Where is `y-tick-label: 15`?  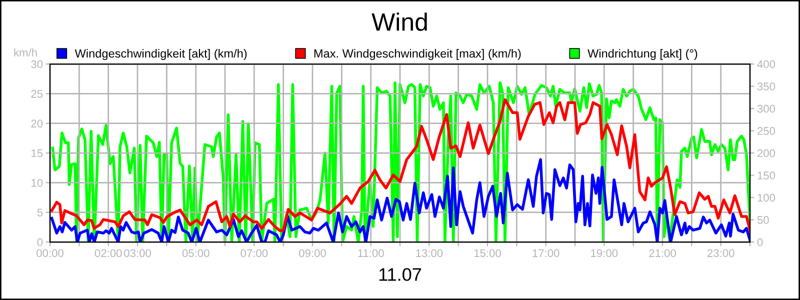
y-tick-label: 15 is located at coordinates (37, 153).